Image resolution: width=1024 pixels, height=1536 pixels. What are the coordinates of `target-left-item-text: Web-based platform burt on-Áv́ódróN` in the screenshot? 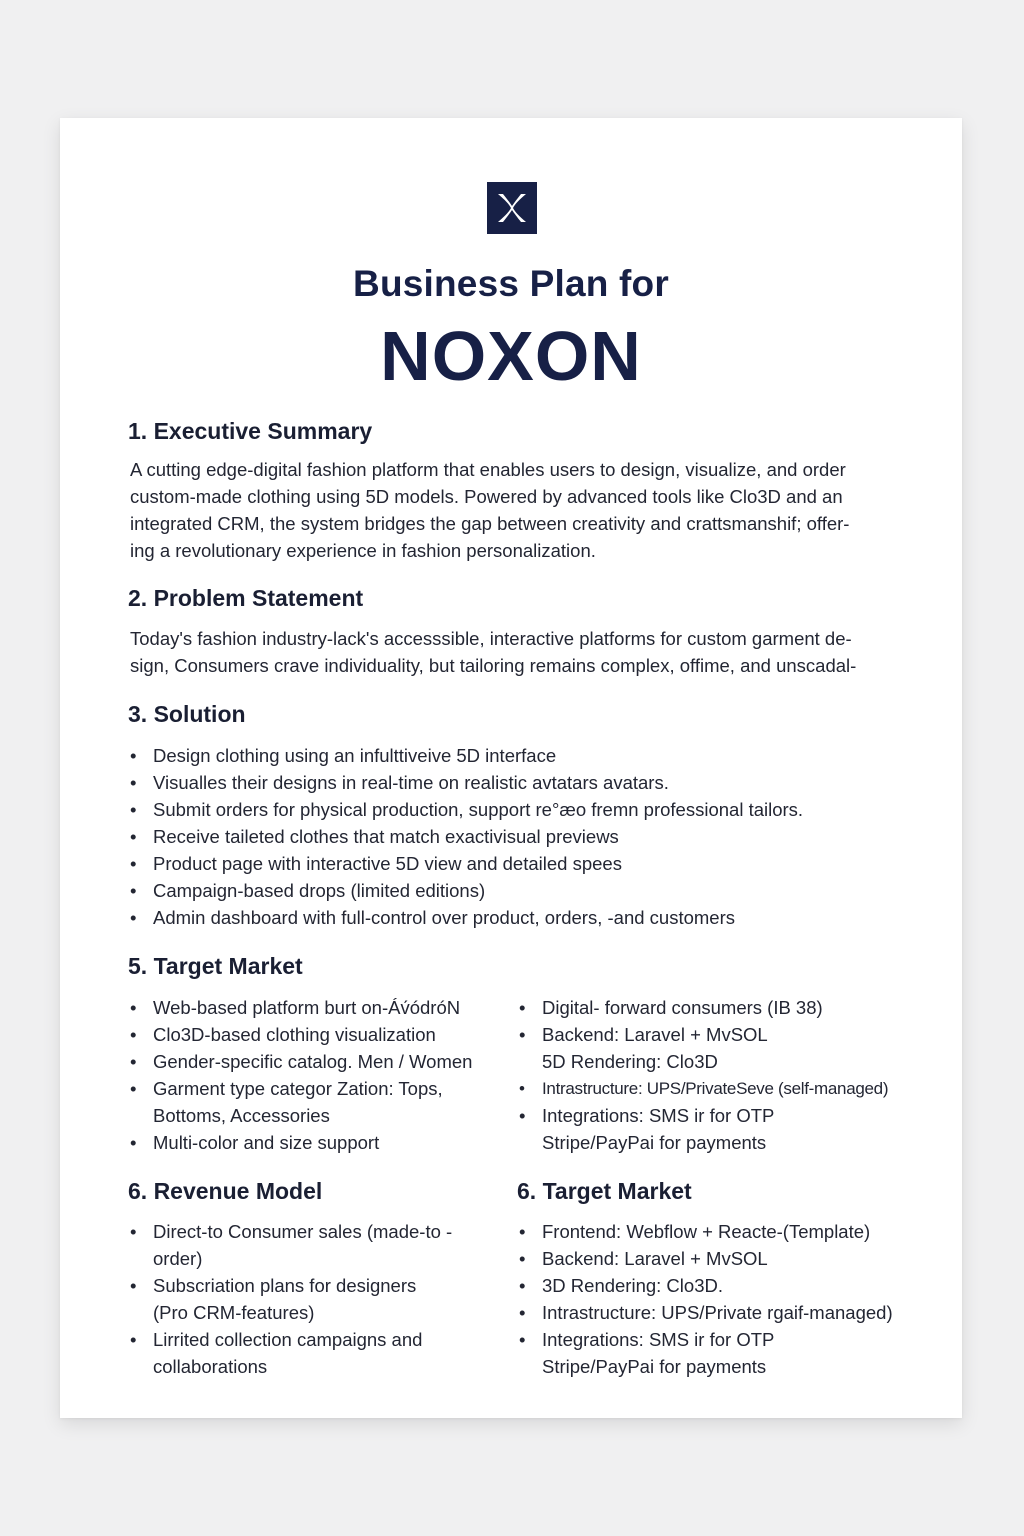 It's located at (307, 1007).